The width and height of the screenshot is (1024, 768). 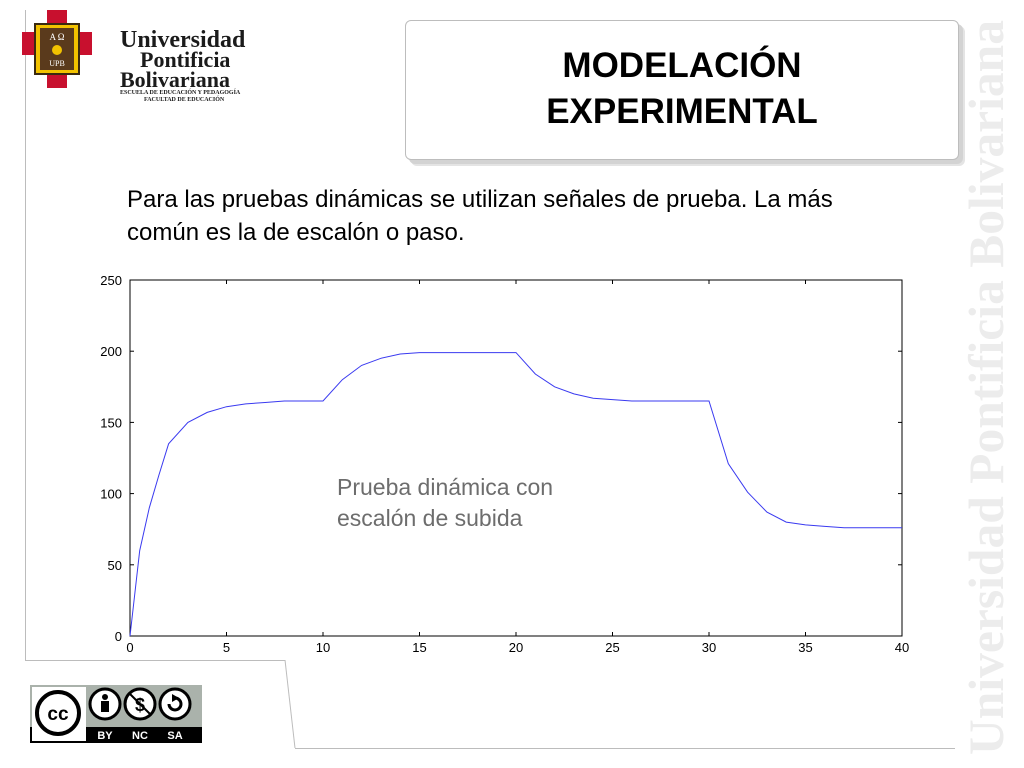 What do you see at coordinates (57, 49) in the screenshot?
I see `university-emblem-icon: A Ω UPB` at bounding box center [57, 49].